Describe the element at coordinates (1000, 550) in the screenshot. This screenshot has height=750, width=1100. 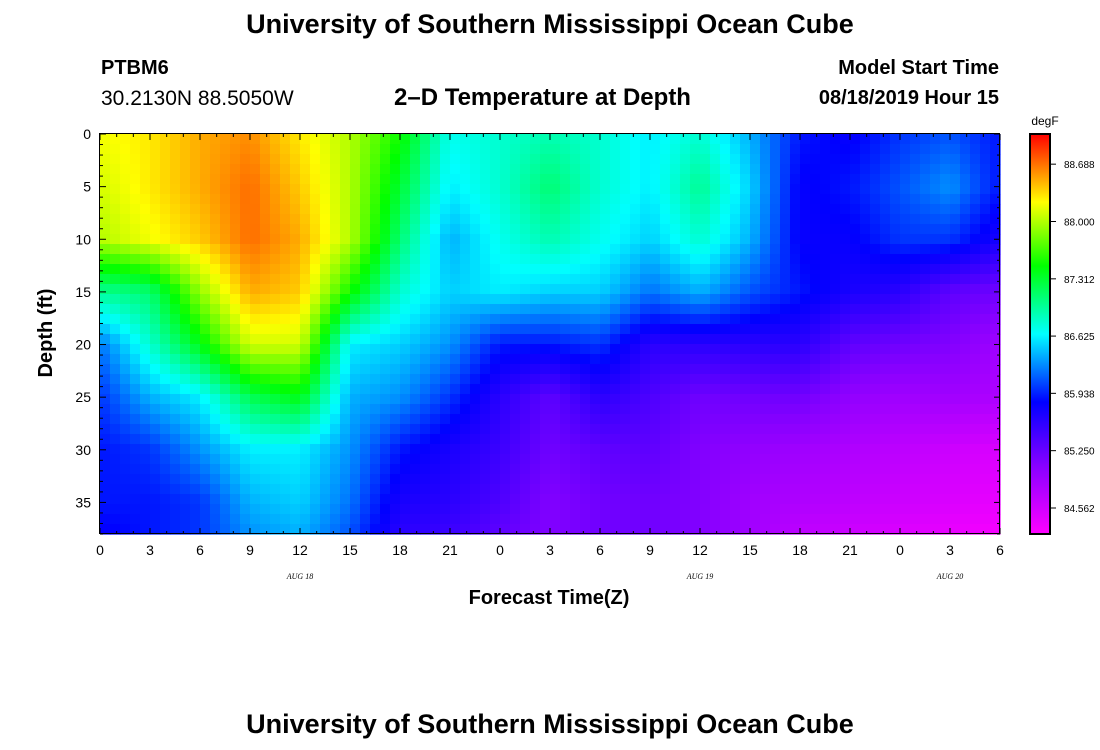
I see `x-tick-label: 6` at that location.